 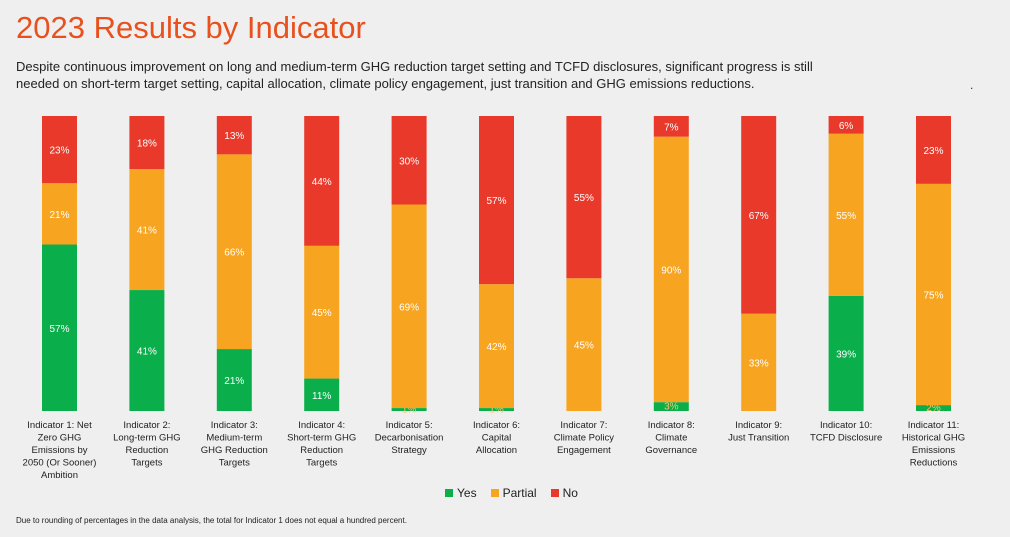 I want to click on data-label-yes-11: 2%, so click(x=933, y=408).